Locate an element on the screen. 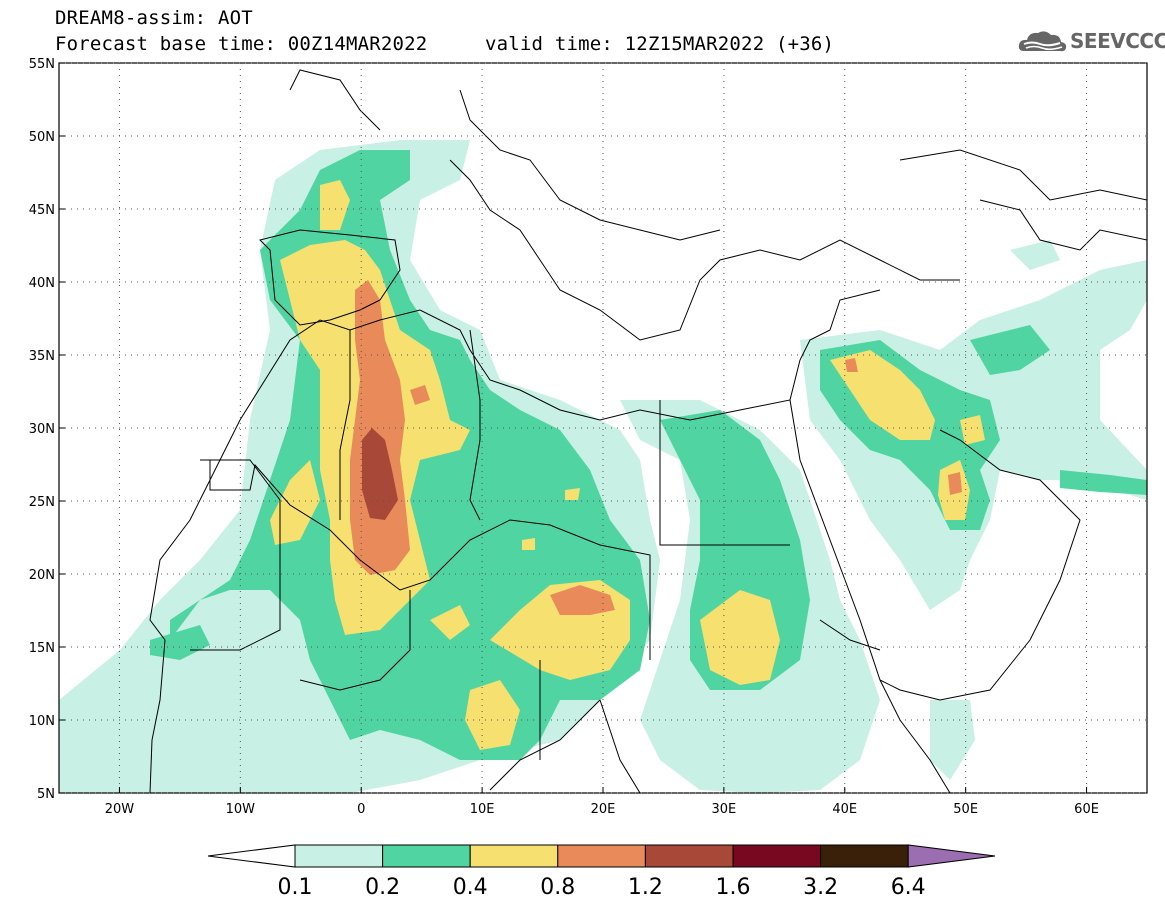 The width and height of the screenshot is (1165, 905). lat-tick-label: 25N is located at coordinates (42, 502).